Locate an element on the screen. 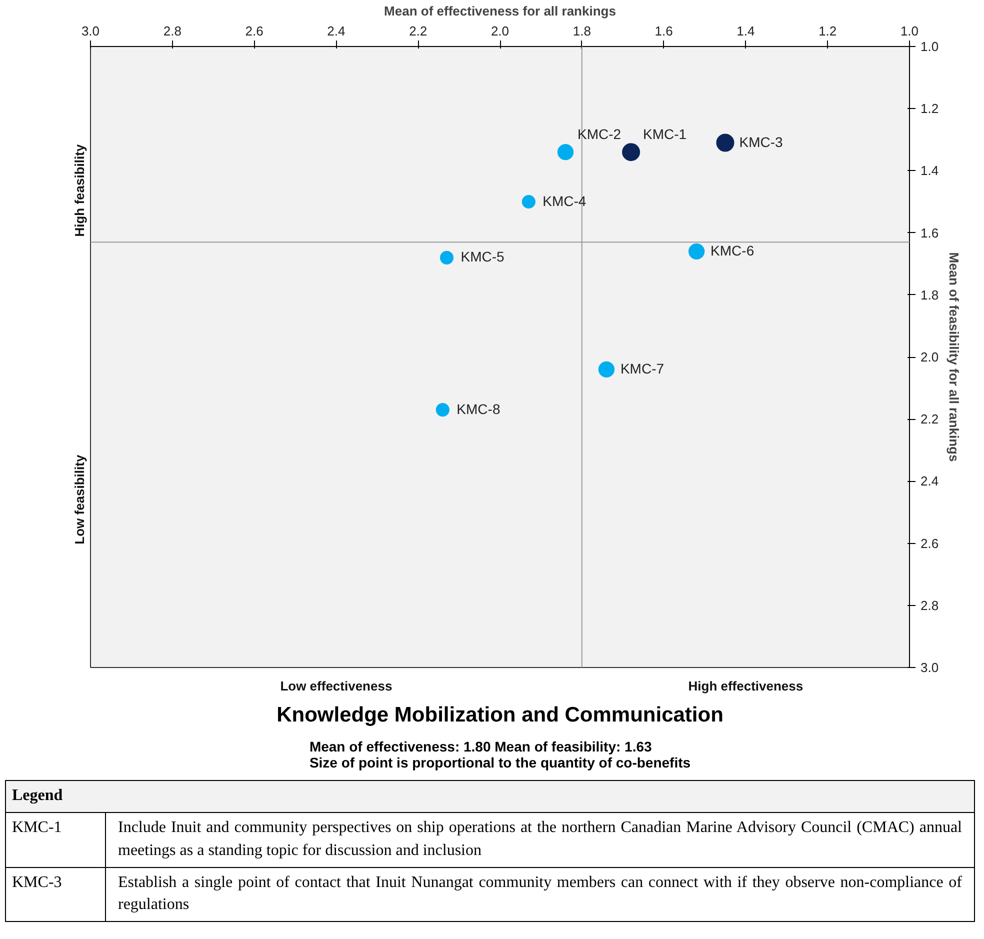 The width and height of the screenshot is (984, 939). annotation: KMC-1 is located at coordinates (665, 134).